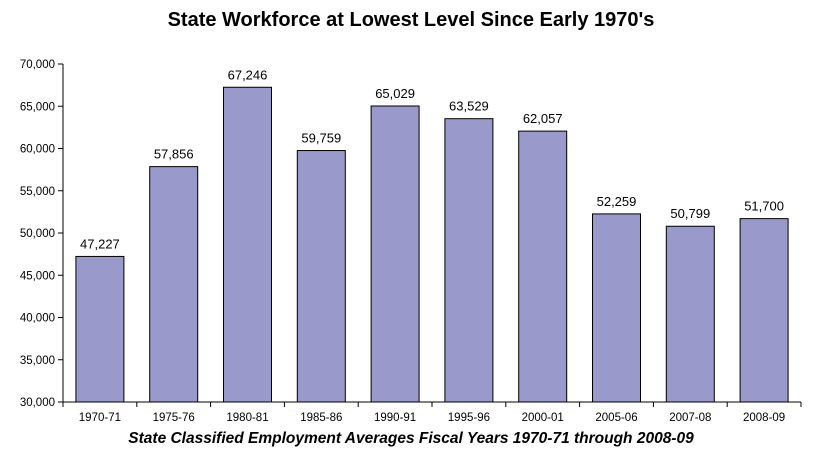 The width and height of the screenshot is (822, 462). I want to click on y-tick-label: 55,000, so click(37, 192).